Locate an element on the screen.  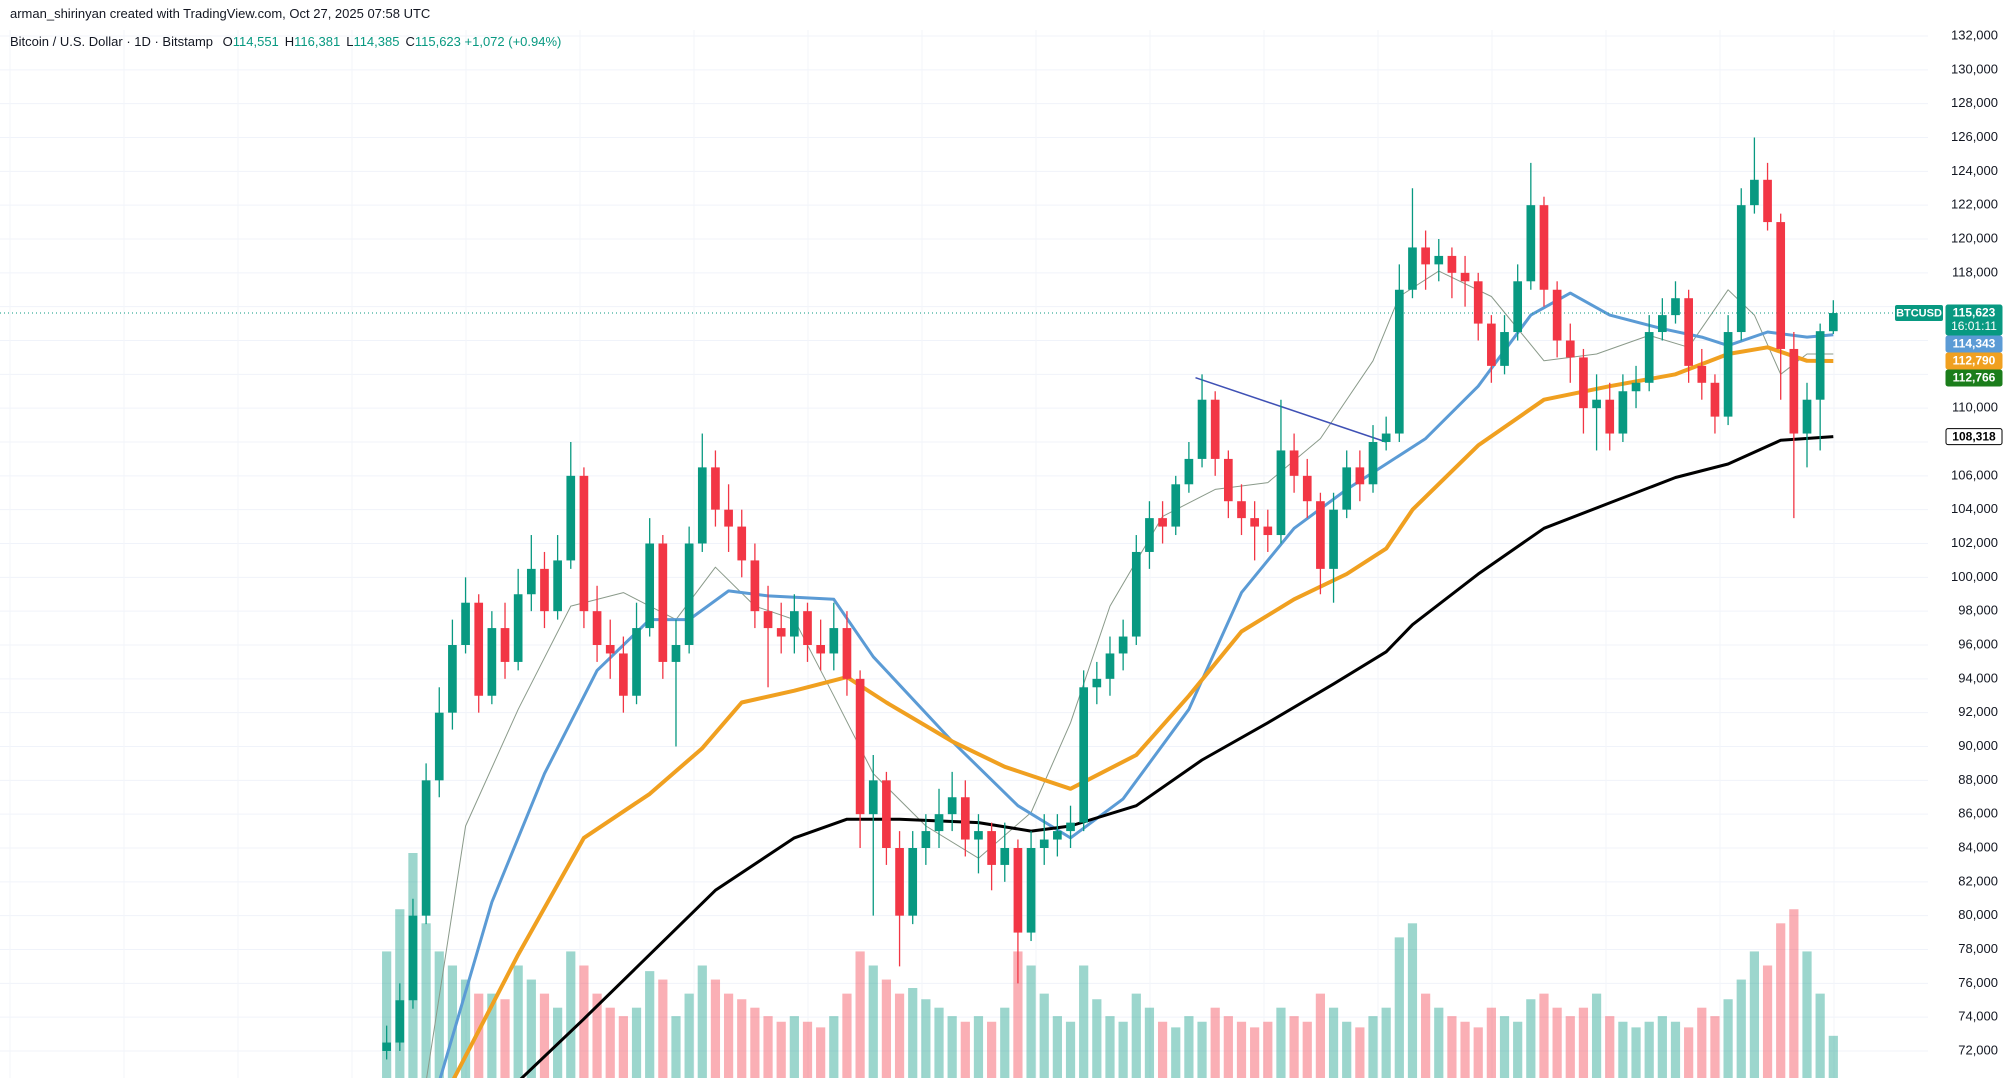
symbol-line: Bitcoin / U.S. Dollar · 1D · Bitstamp is located at coordinates (111, 41).